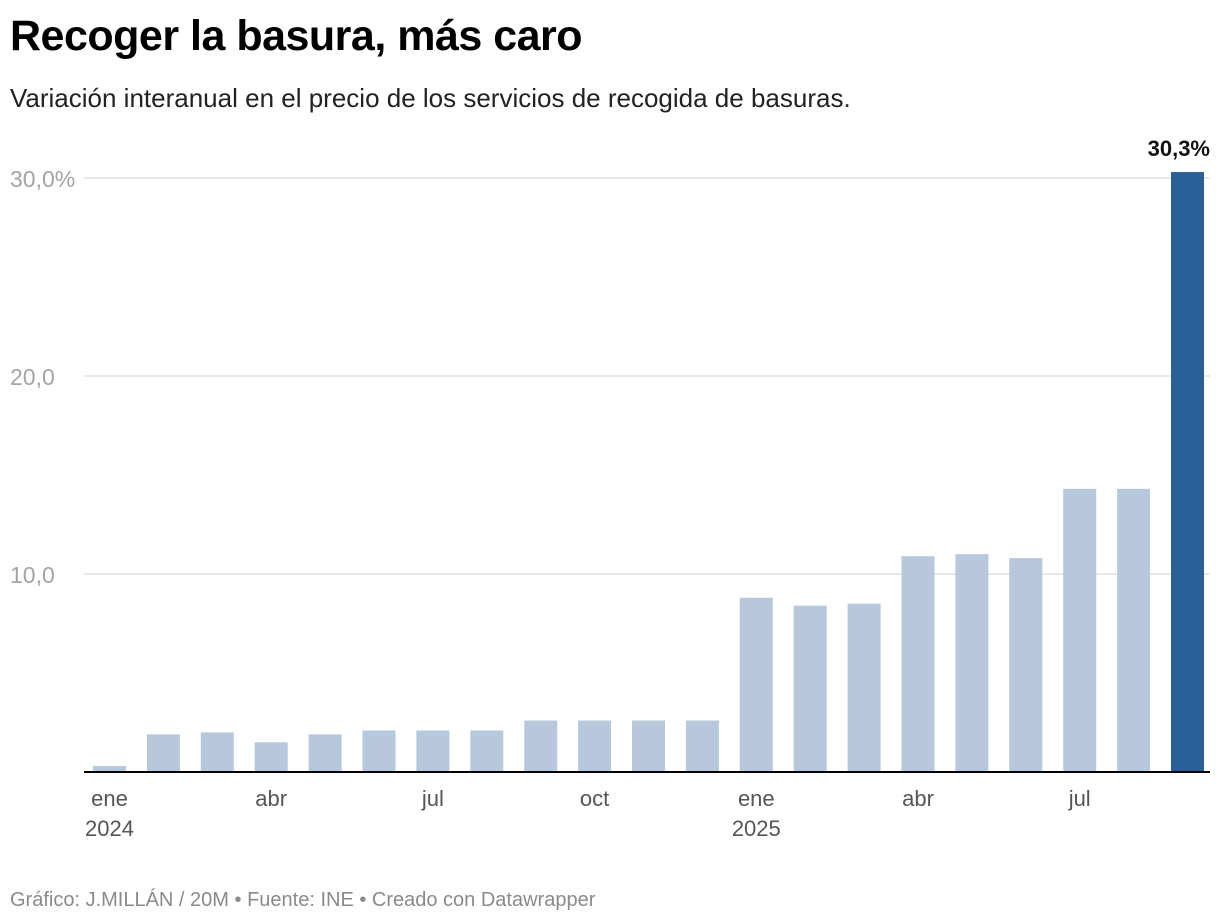 Image resolution: width=1220 pixels, height=924 pixels. What do you see at coordinates (109, 828) in the screenshot?
I see `x-tick-year-label: 2024` at bounding box center [109, 828].